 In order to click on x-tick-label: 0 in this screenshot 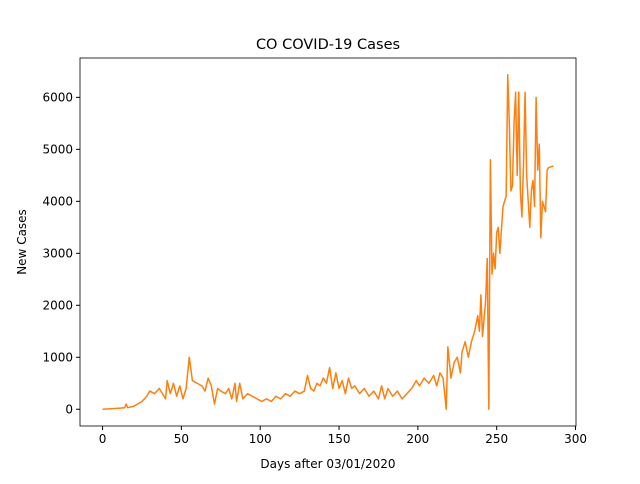, I will do `click(103, 439)`.